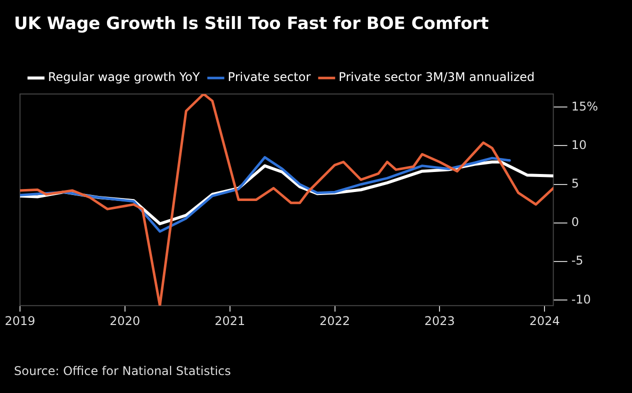  What do you see at coordinates (334, 321) in the screenshot?
I see `x-tick-label: 2022` at bounding box center [334, 321].